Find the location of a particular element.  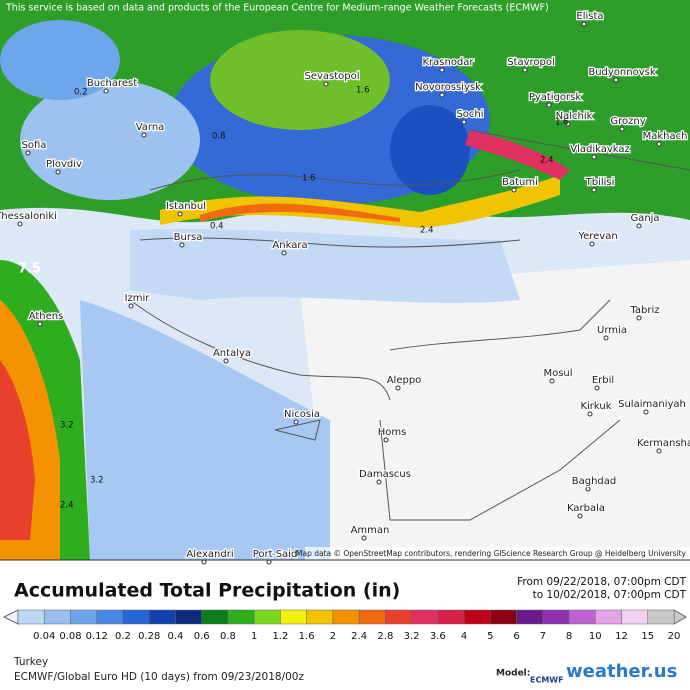

contour-label: 1.6 is located at coordinates (363, 91).